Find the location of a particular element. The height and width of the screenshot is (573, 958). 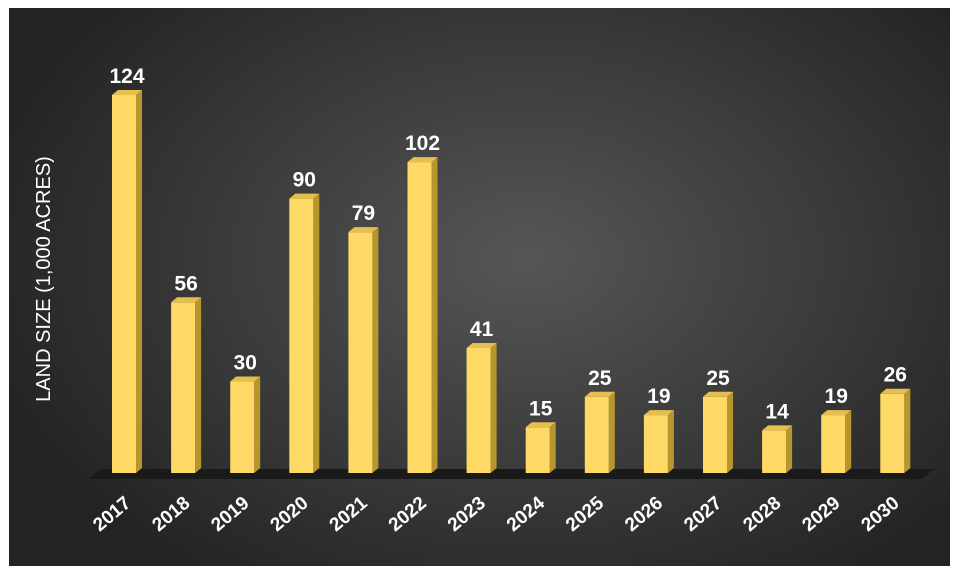

value-label-2025: 25 is located at coordinates (600, 378).